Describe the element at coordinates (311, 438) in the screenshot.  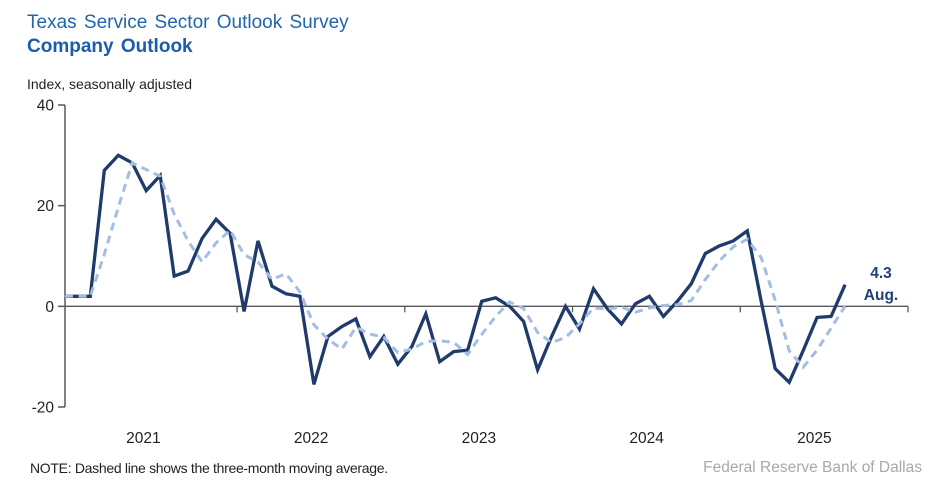
I see `x-axis-year-label: 2022` at that location.